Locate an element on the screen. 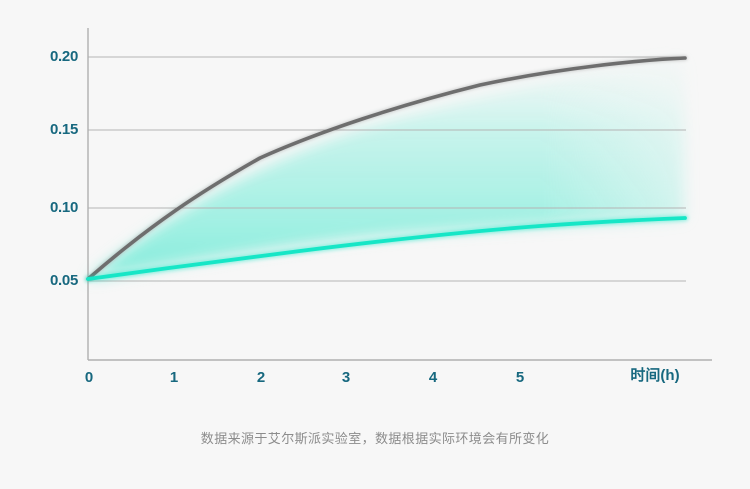  xtick-label-3: 3 is located at coordinates (346, 377).